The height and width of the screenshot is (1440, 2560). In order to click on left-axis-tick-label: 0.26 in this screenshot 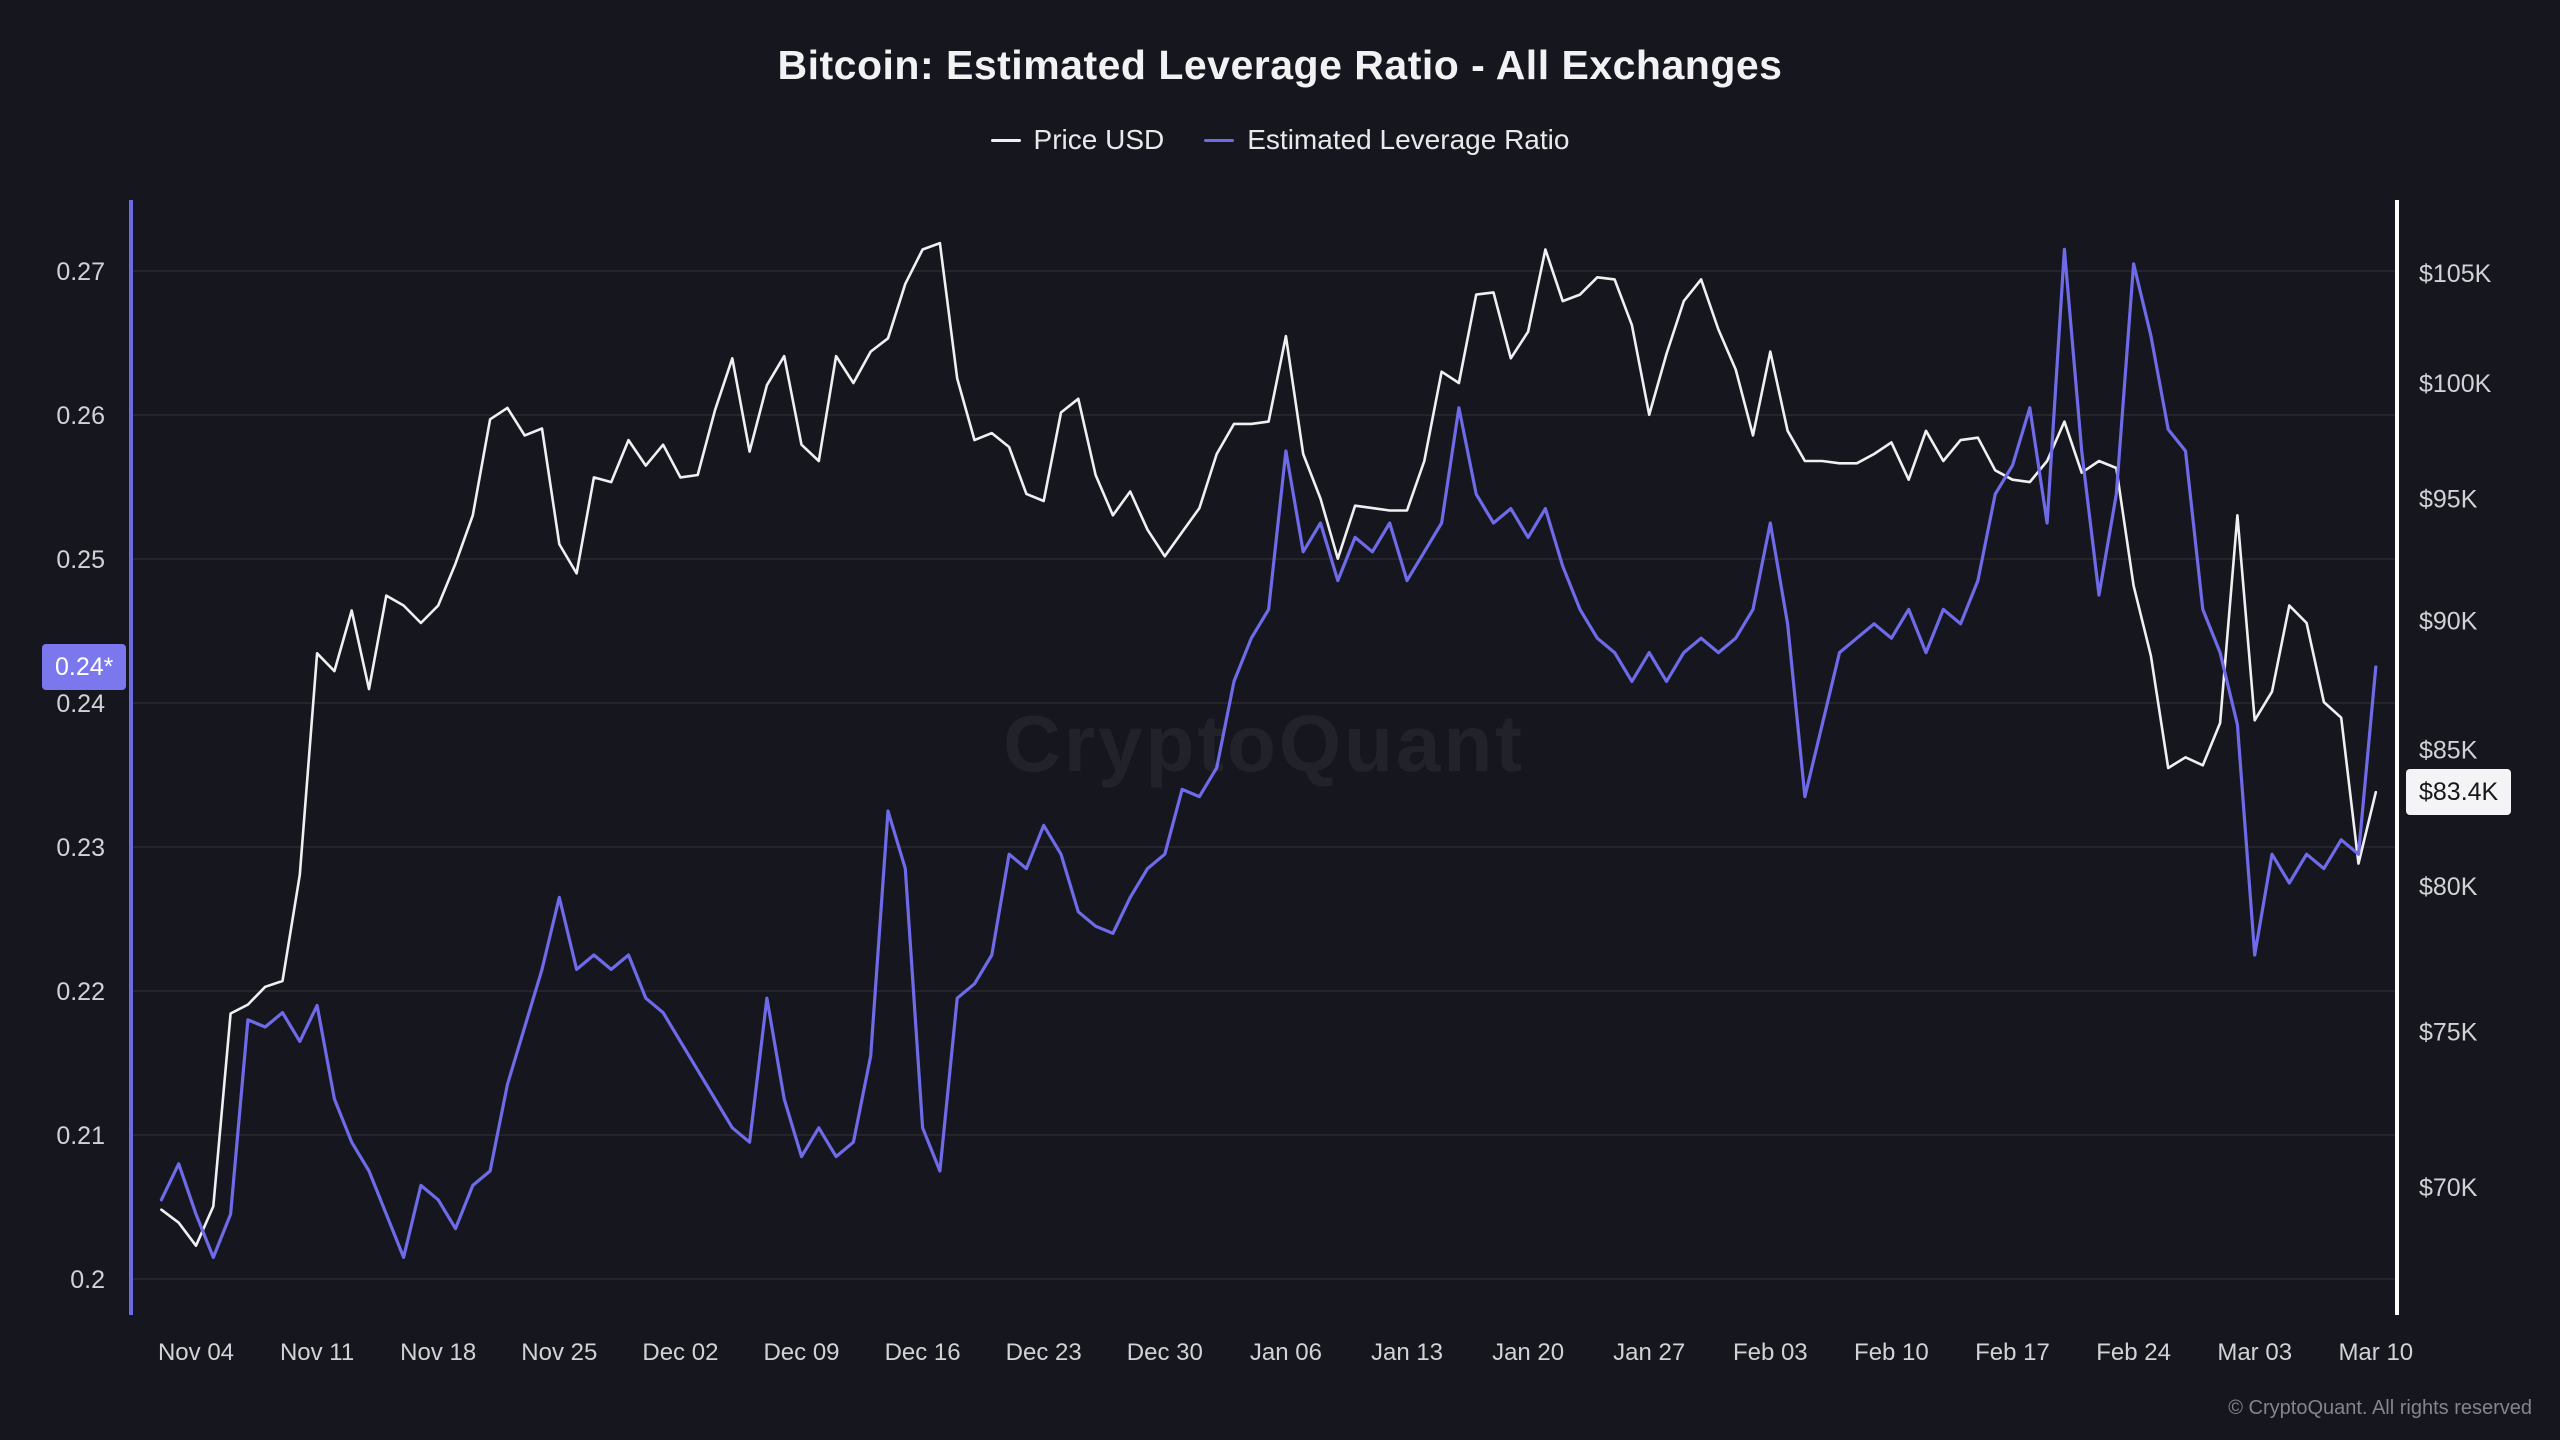, I will do `click(80, 416)`.